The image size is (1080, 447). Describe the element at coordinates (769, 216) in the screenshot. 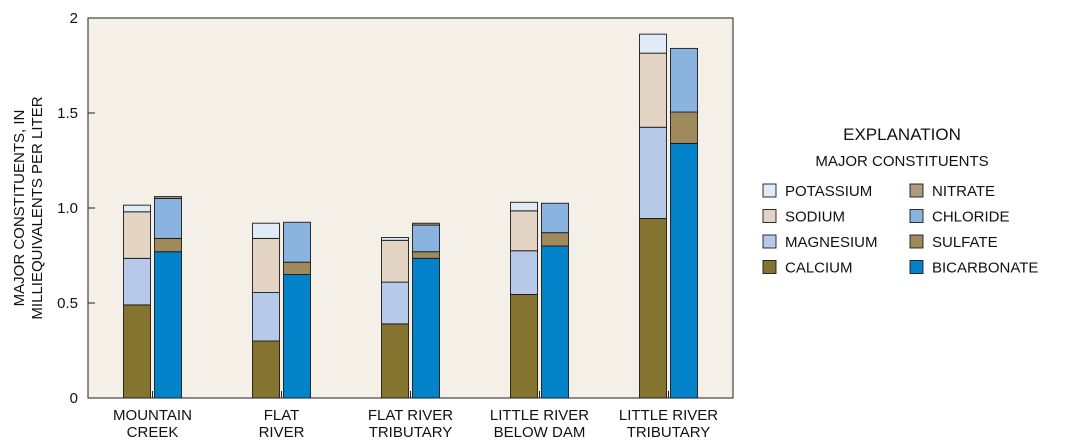

I see `legend-swatch-sodium` at that location.